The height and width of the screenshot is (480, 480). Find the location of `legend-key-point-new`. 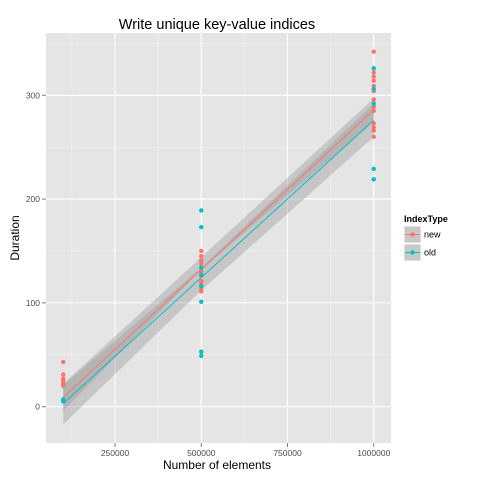

legend-key-point-new is located at coordinates (412, 234).